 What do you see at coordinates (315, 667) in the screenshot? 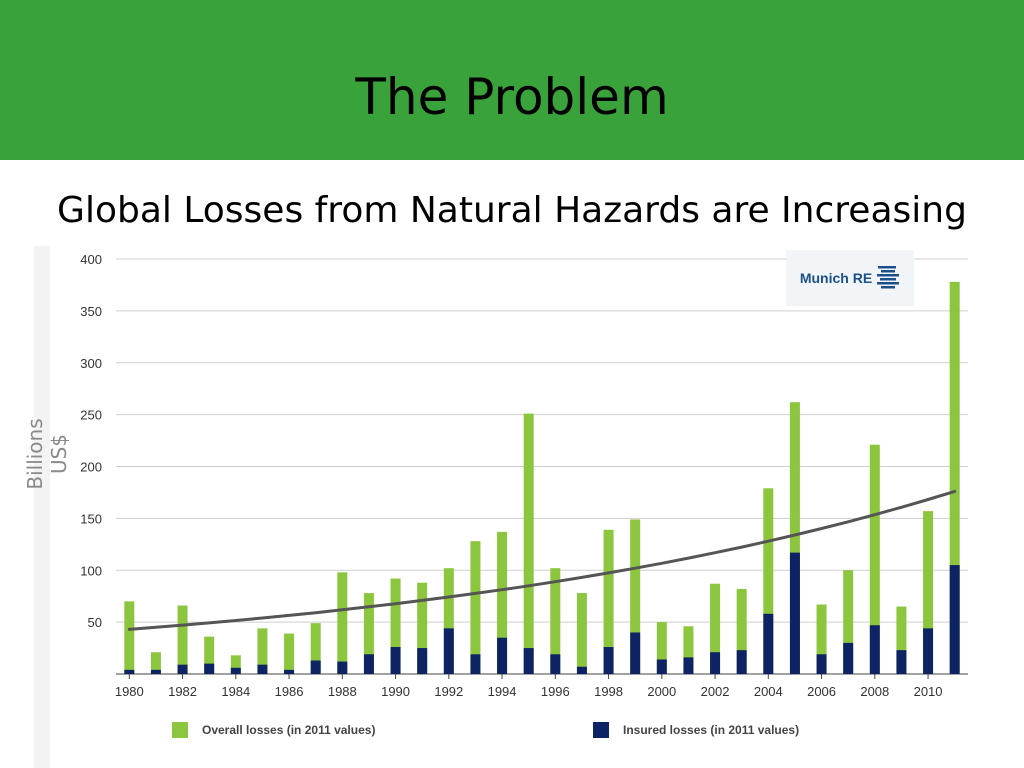
I see `bar-insured-1987` at bounding box center [315, 667].